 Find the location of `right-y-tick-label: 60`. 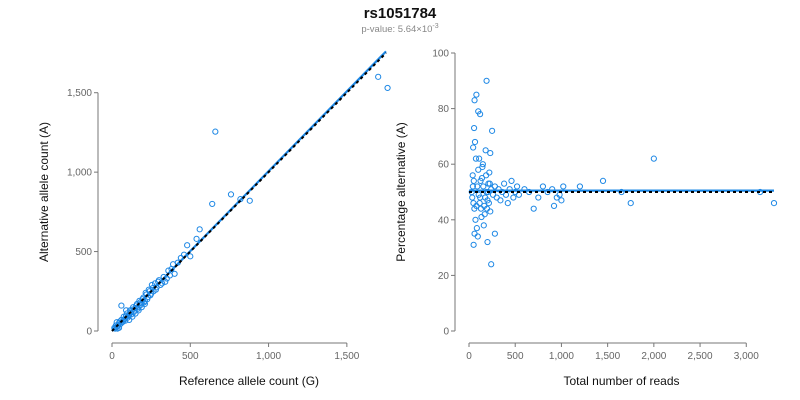

right-y-tick-label: 60 is located at coordinates (444, 165).